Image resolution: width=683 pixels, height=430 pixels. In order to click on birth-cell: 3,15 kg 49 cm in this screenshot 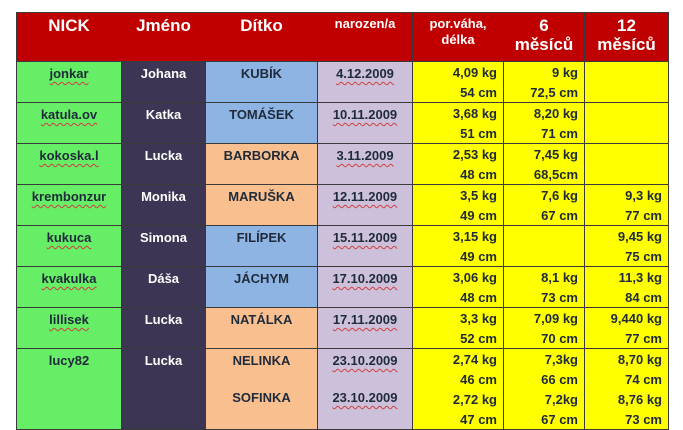, I will do `click(458, 246)`.